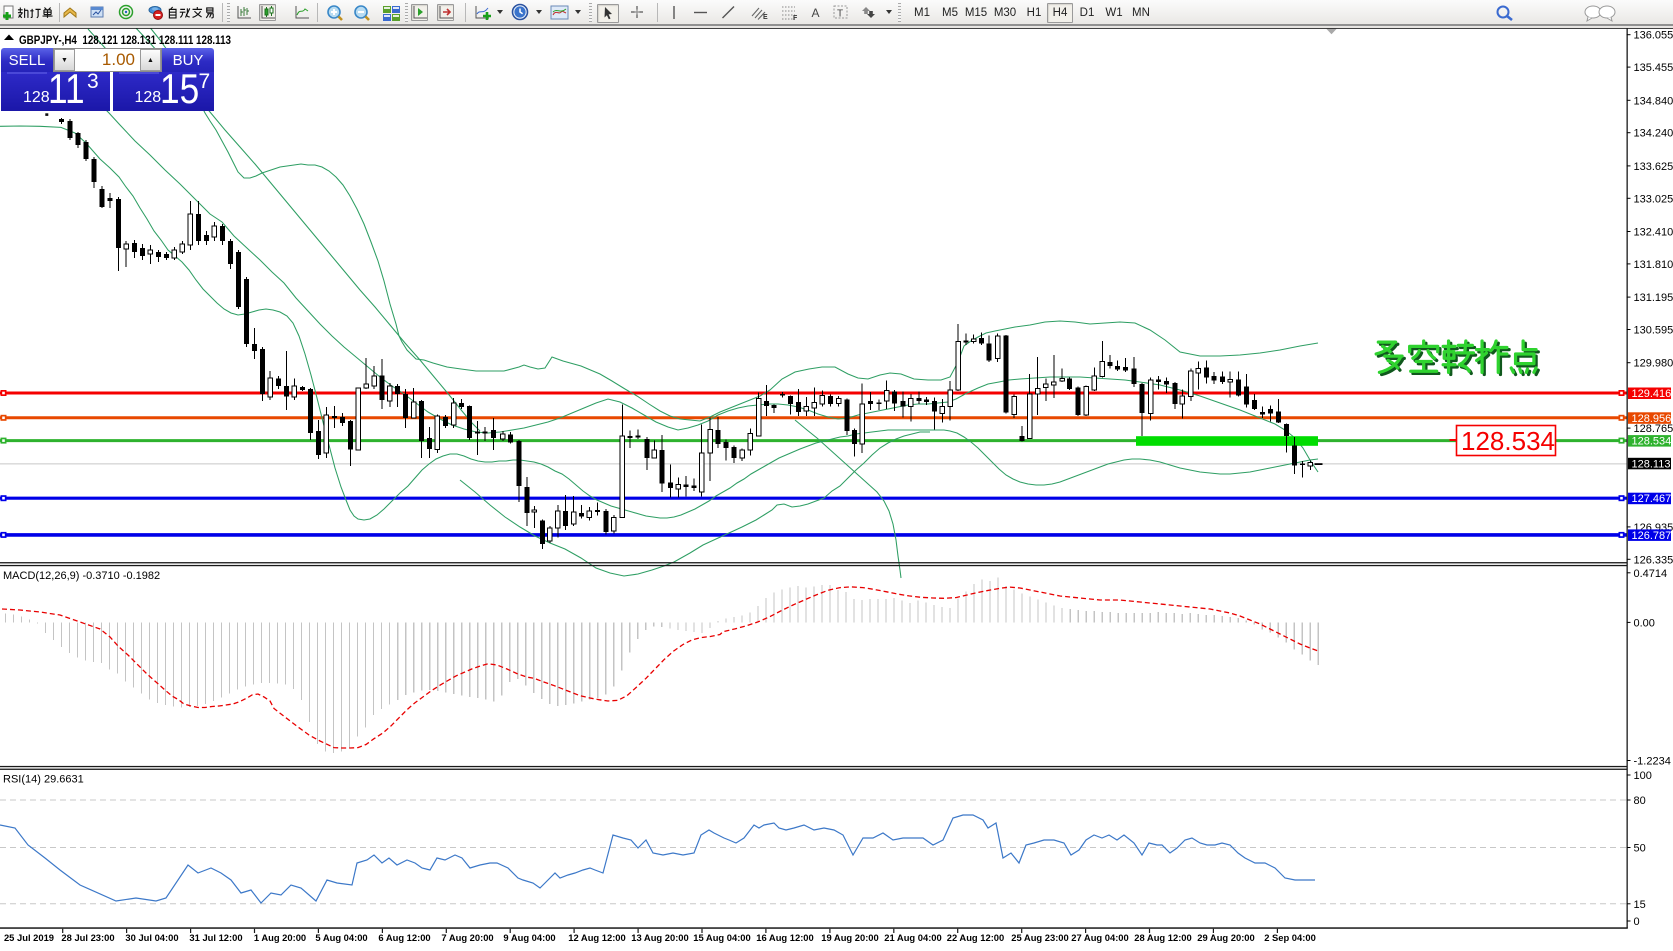 This screenshot has height=951, width=1673. I want to click on svg-text: 136.055, so click(1653, 36).